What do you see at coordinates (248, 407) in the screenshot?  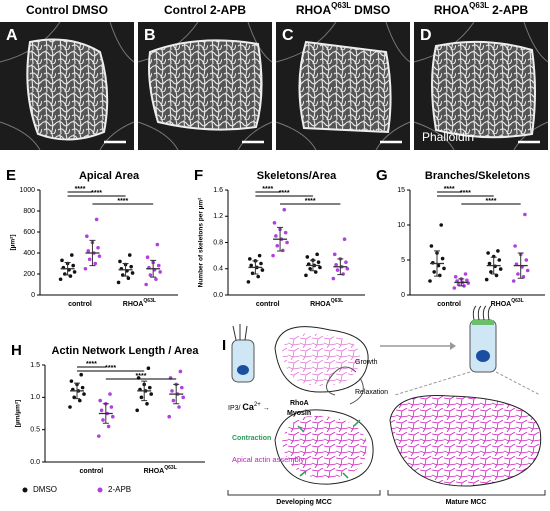 I see `label: Ca` at bounding box center [248, 407].